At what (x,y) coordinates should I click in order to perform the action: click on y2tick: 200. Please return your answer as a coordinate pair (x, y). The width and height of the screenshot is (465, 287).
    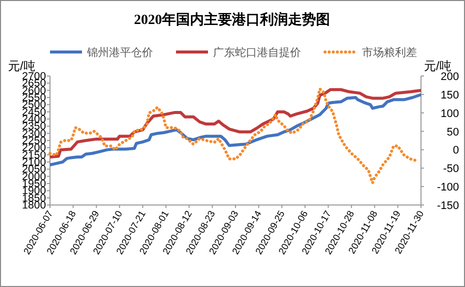
    Looking at the image, I should click on (449, 77).